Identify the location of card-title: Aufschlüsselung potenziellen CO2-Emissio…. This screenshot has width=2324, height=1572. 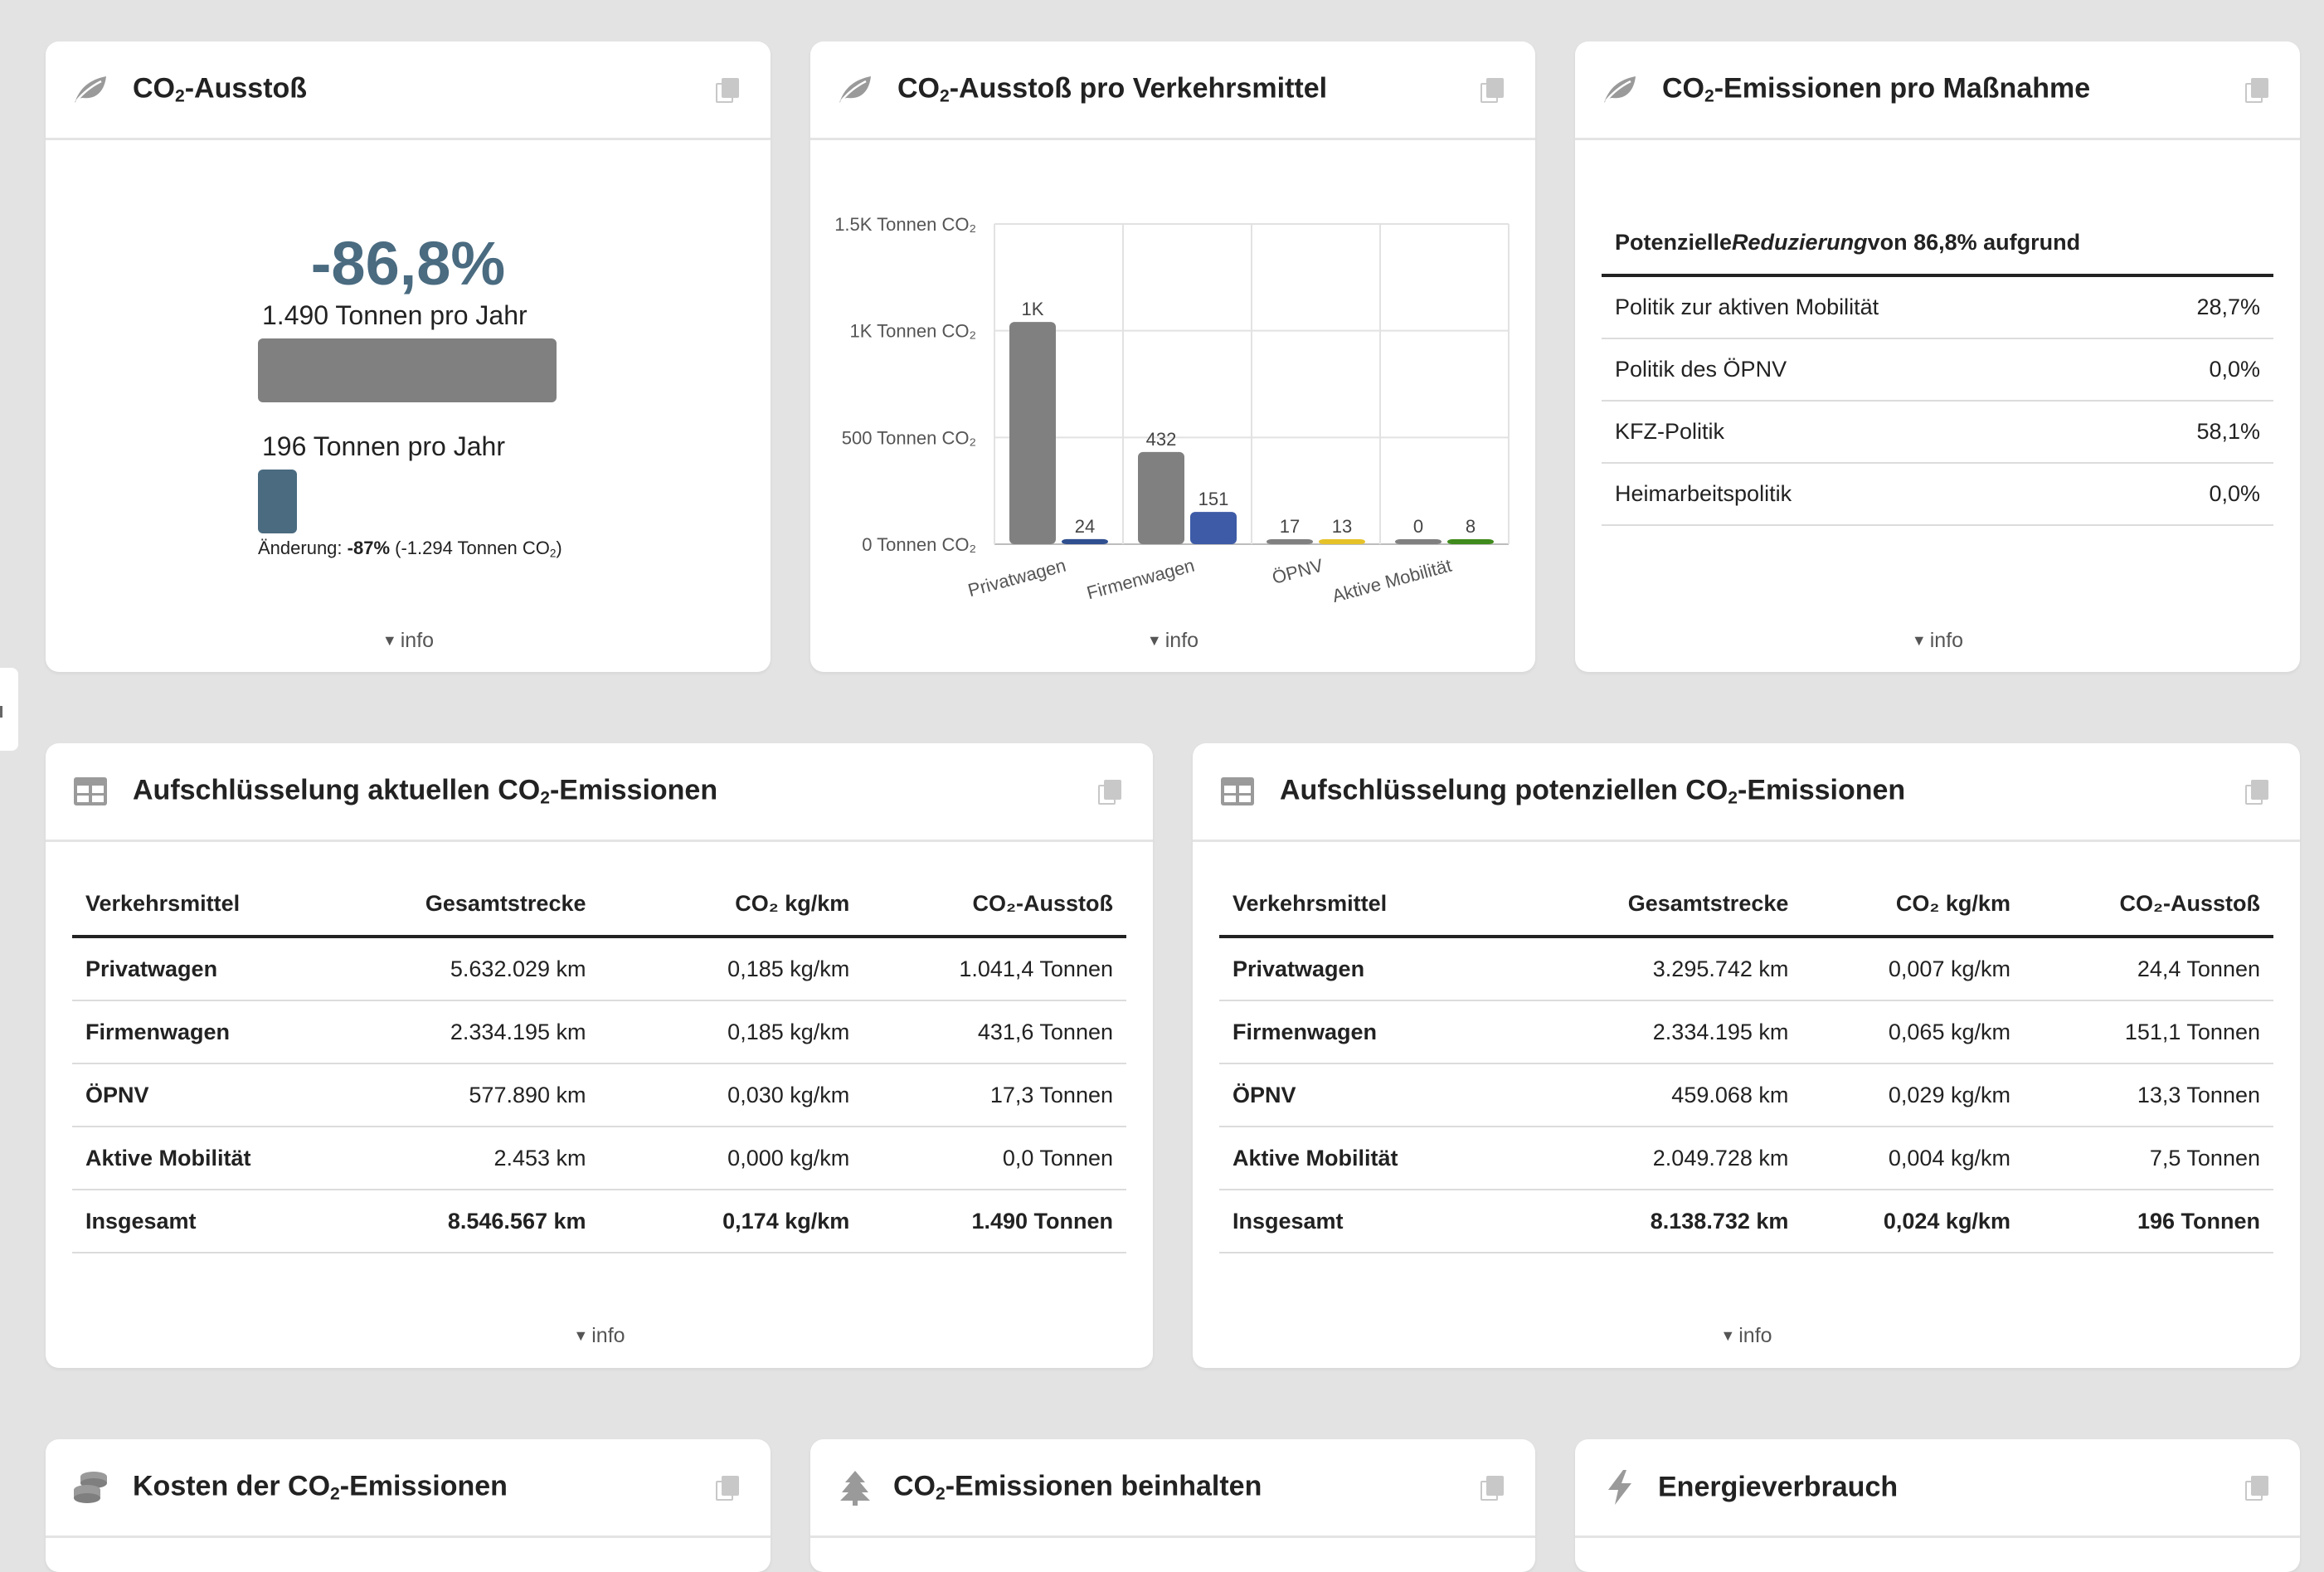
(1593, 791).